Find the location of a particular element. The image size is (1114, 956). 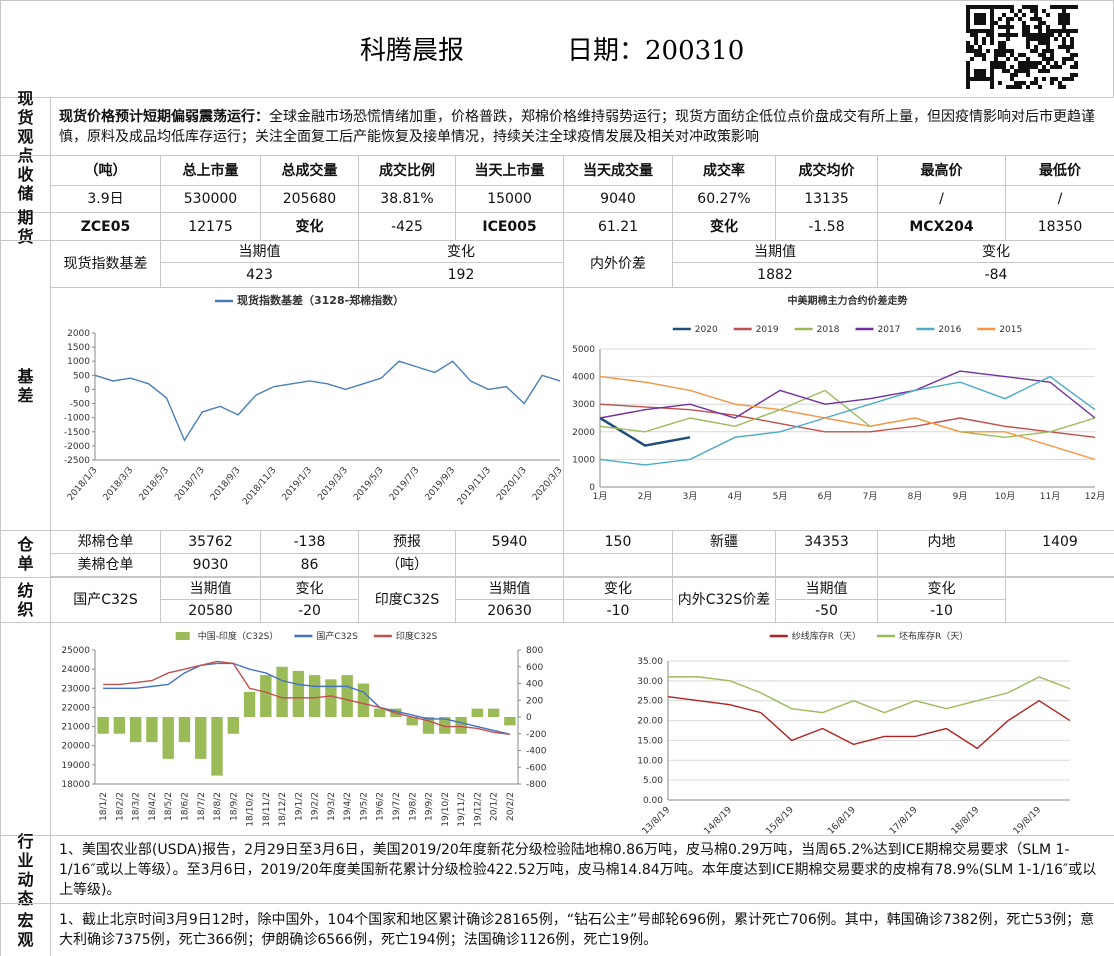

legend-label: 2018 is located at coordinates (828, 330).